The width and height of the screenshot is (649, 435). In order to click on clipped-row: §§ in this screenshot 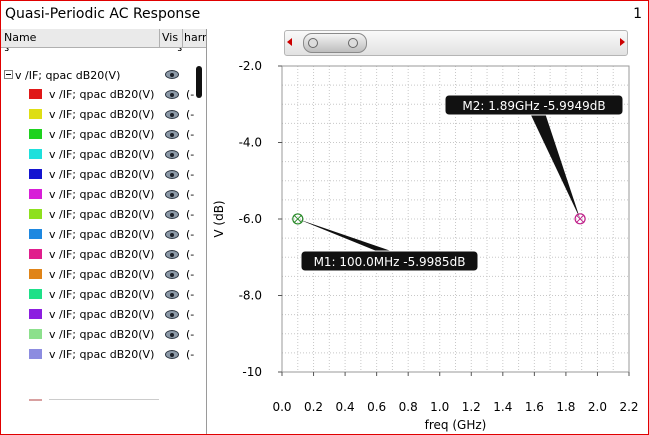, I will do `click(103, 50)`.